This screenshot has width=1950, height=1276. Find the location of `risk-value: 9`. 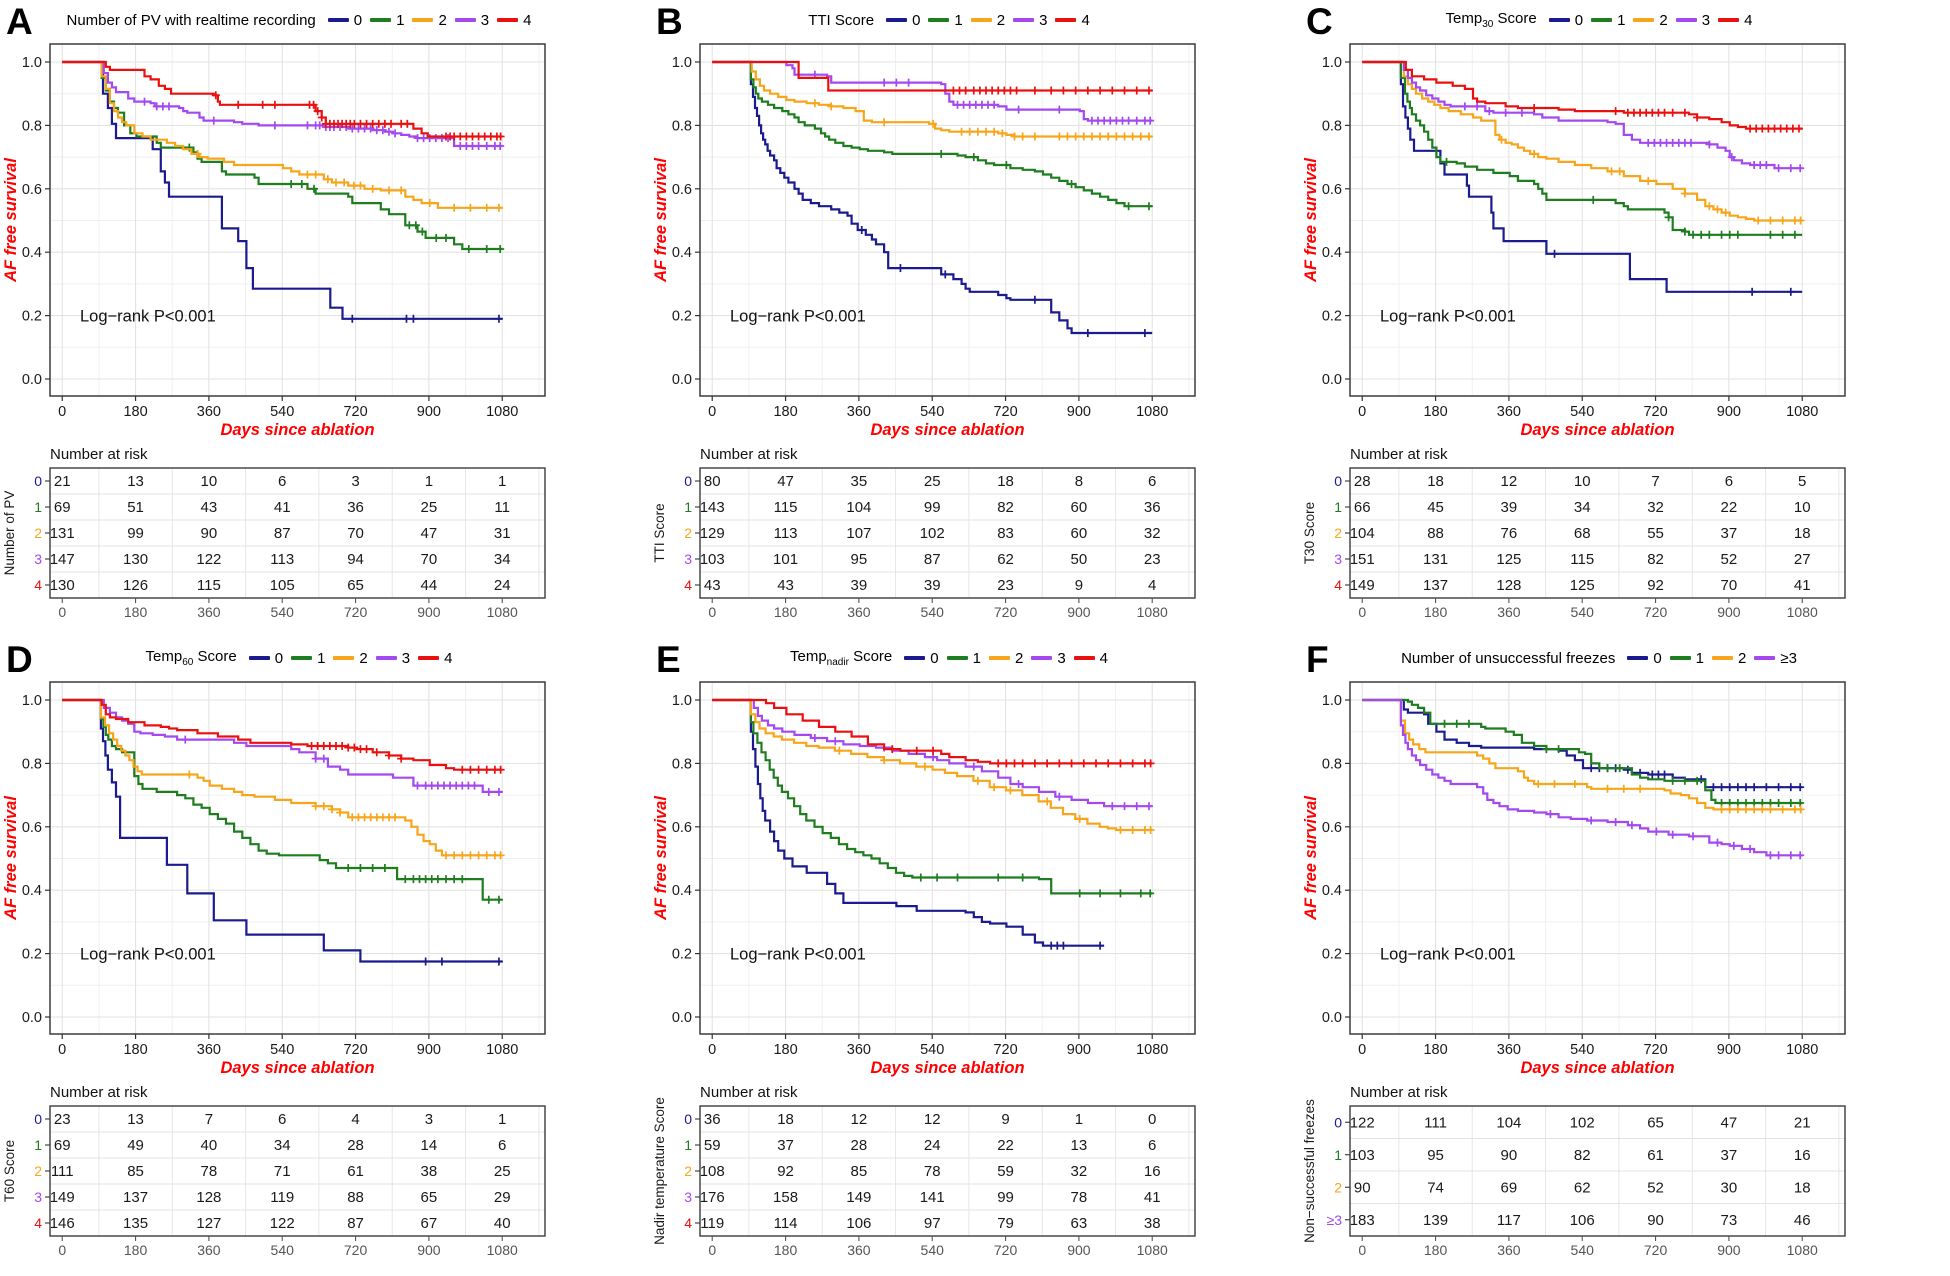

risk-value: 9 is located at coordinates (1079, 585).